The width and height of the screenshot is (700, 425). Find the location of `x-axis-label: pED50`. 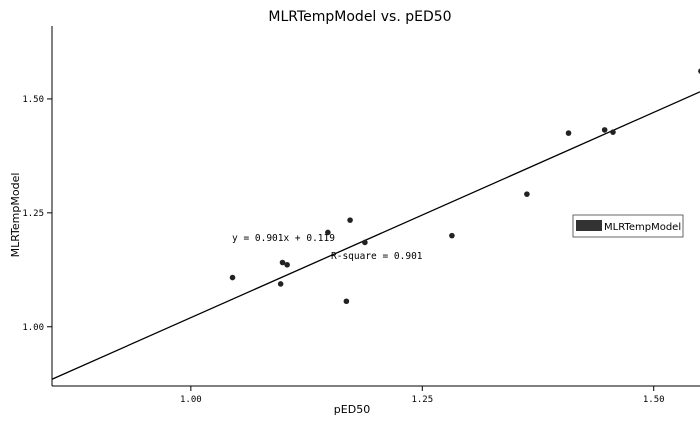

x-axis-label: pED50 is located at coordinates (352, 409).